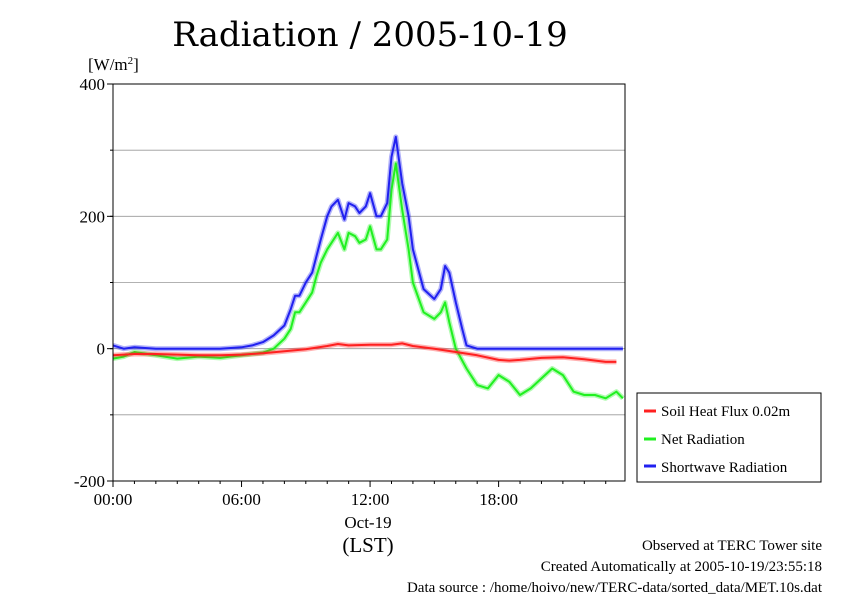 The width and height of the screenshot is (842, 595). Describe the element at coordinates (498, 499) in the screenshot. I see `x-tick-label: 18:00` at that location.